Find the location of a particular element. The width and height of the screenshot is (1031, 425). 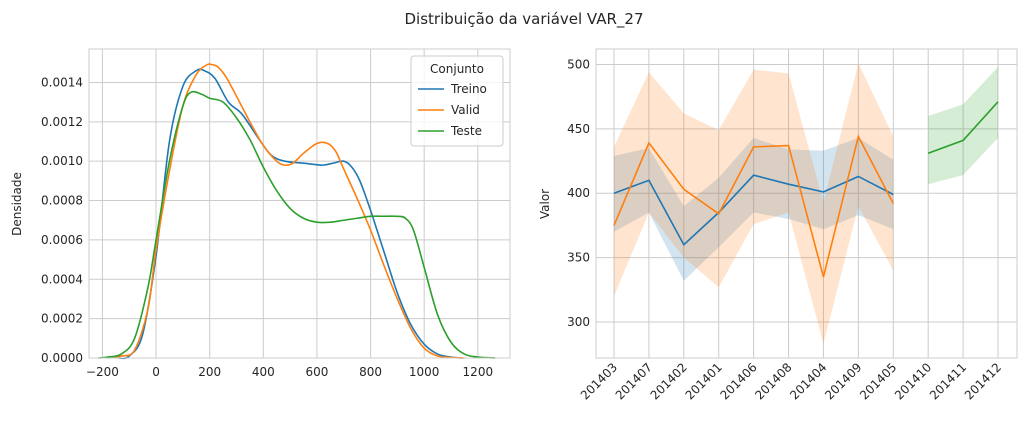

legend-entries: Treino Valid Teste is located at coordinates (452, 110).